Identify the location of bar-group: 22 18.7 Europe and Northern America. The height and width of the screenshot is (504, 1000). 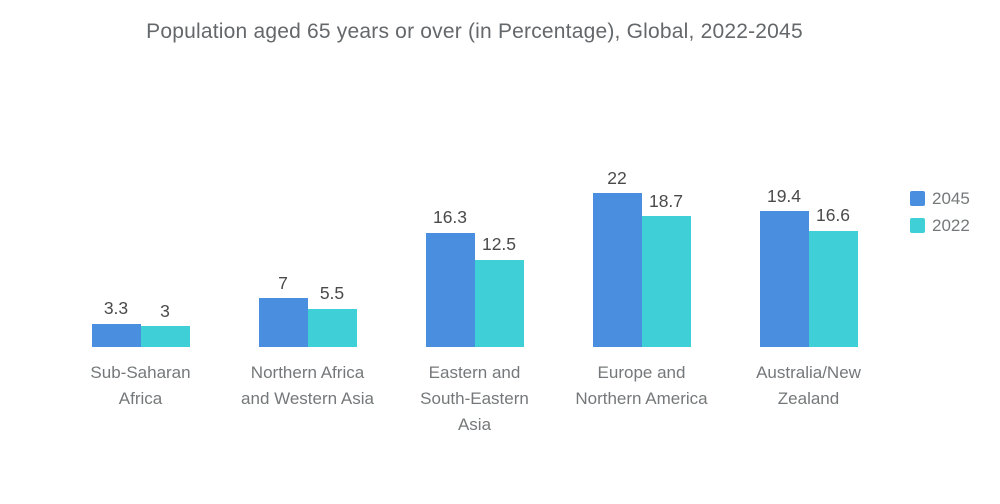
(641, 289).